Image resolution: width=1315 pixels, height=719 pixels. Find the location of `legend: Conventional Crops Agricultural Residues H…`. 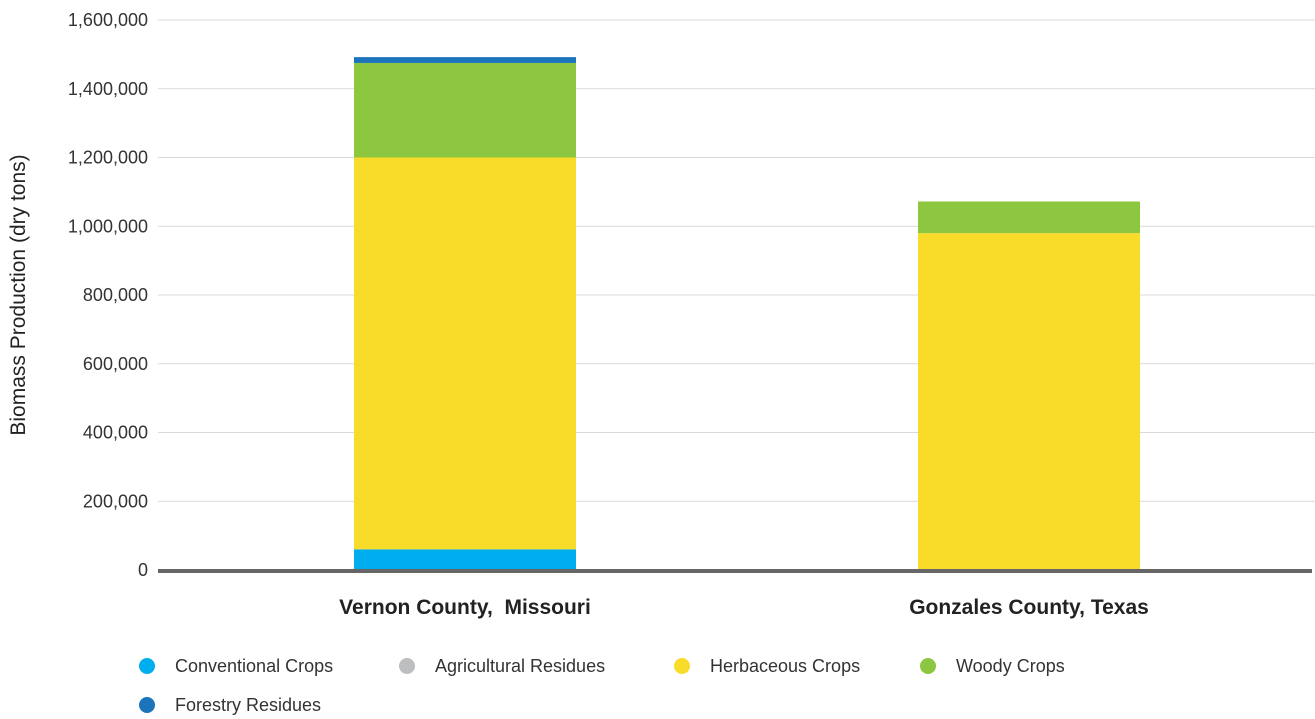

legend: Conventional Crops Agricultural Residues H… is located at coordinates (602, 685).